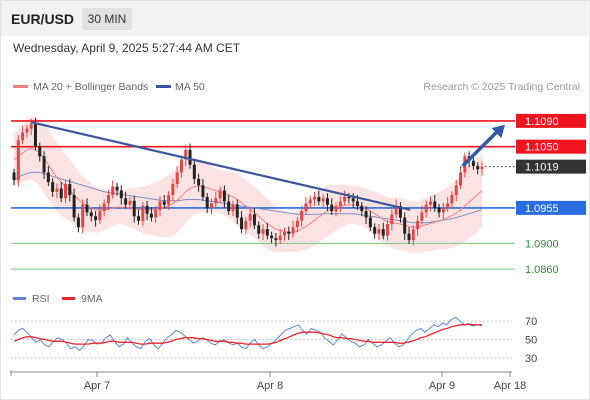 Image resolution: width=590 pixels, height=400 pixels. Describe the element at coordinates (510, 386) in the screenshot. I see `x-tick-label: Apr 18` at that location.